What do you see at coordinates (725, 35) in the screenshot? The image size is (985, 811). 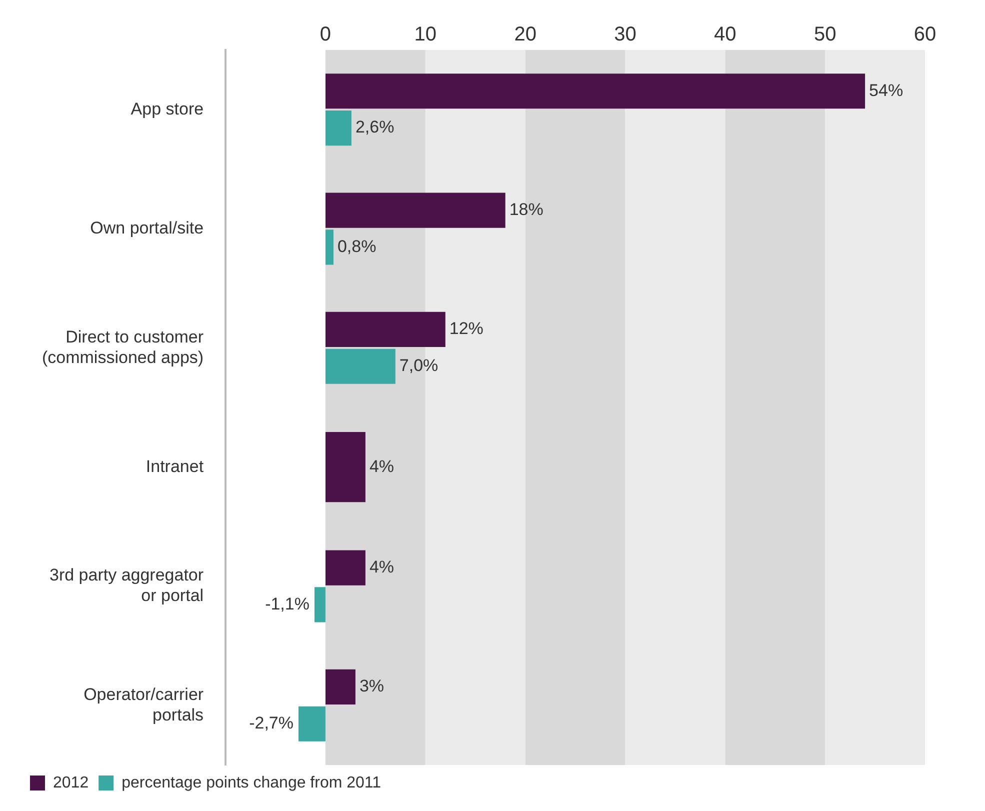 I see `x-tick-label: 40` at bounding box center [725, 35].